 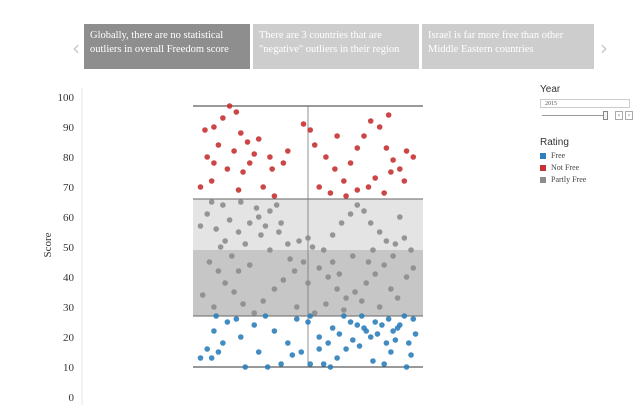 I want to click on legend-item-not-free: Not Free, so click(x=590, y=167).